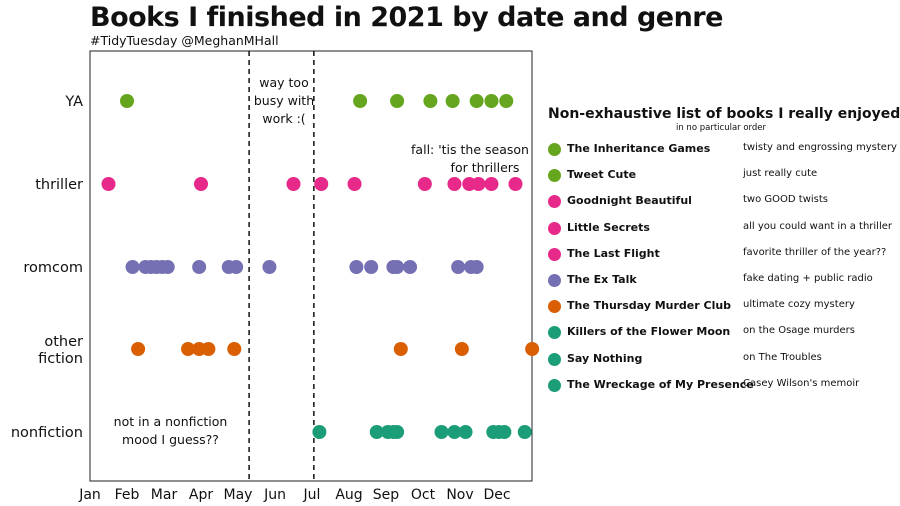  What do you see at coordinates (312, 495) in the screenshot?
I see `x-tick-label: Jul` at bounding box center [312, 495].